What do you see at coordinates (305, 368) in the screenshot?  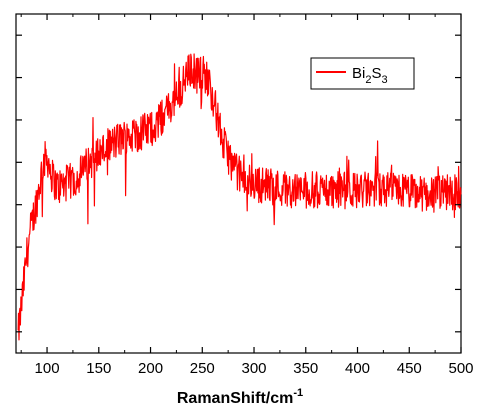 I see `x-tick-label-350: 350` at bounding box center [305, 368].